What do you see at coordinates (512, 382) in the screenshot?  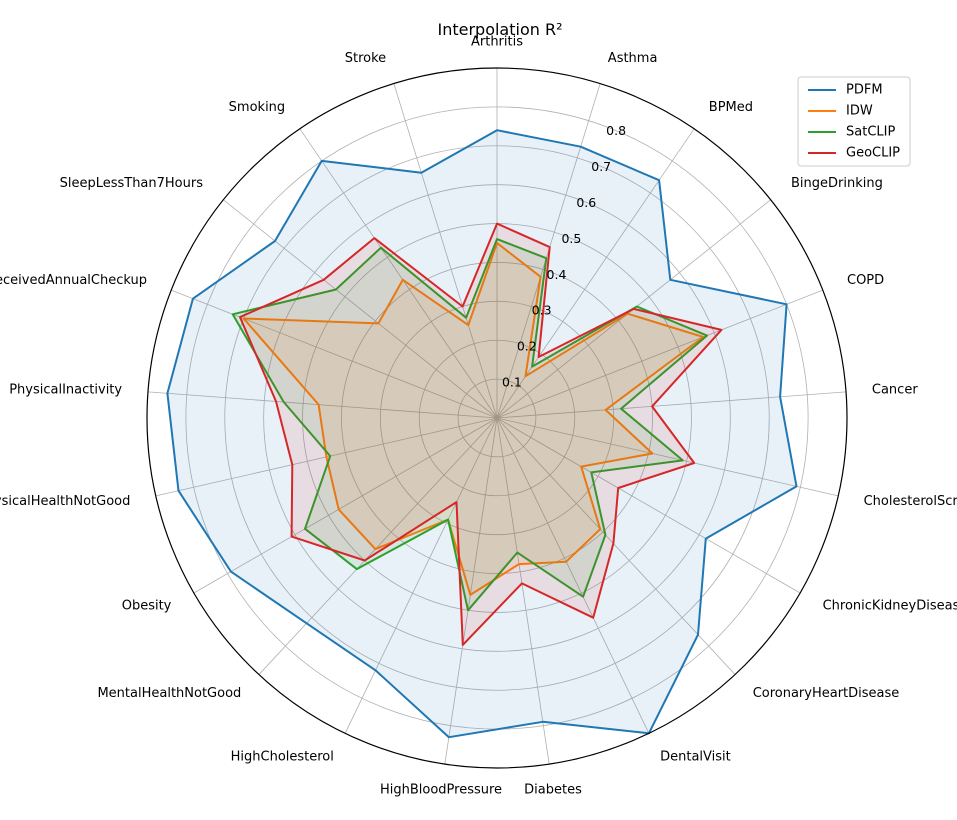 I see `radial-tick-label: 0.1` at bounding box center [512, 382].